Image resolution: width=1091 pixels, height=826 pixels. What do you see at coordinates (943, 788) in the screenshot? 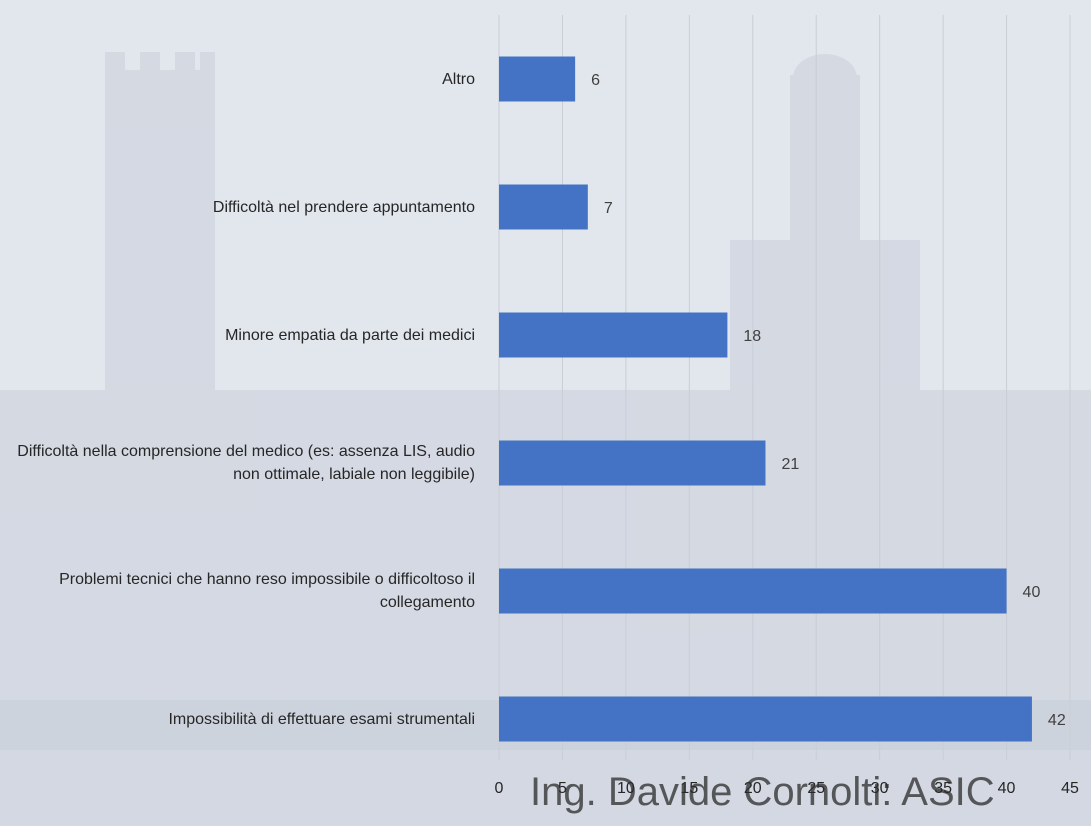
I see `x-tick-label: 35` at bounding box center [943, 788].